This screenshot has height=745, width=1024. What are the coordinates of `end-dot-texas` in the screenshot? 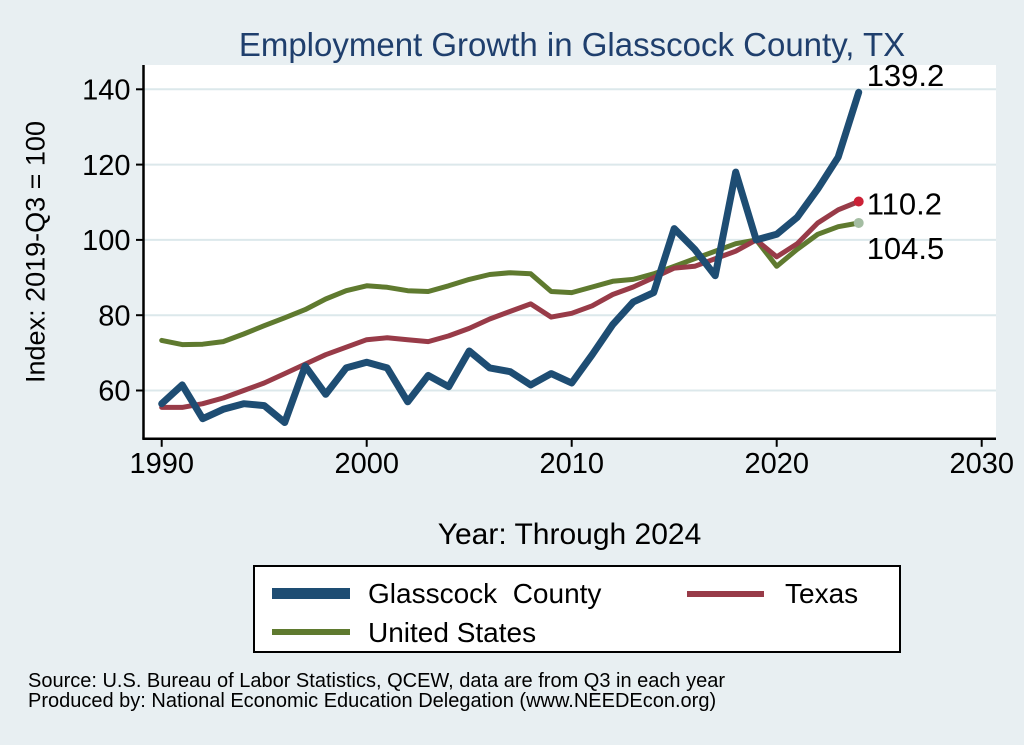 It's located at (858, 201).